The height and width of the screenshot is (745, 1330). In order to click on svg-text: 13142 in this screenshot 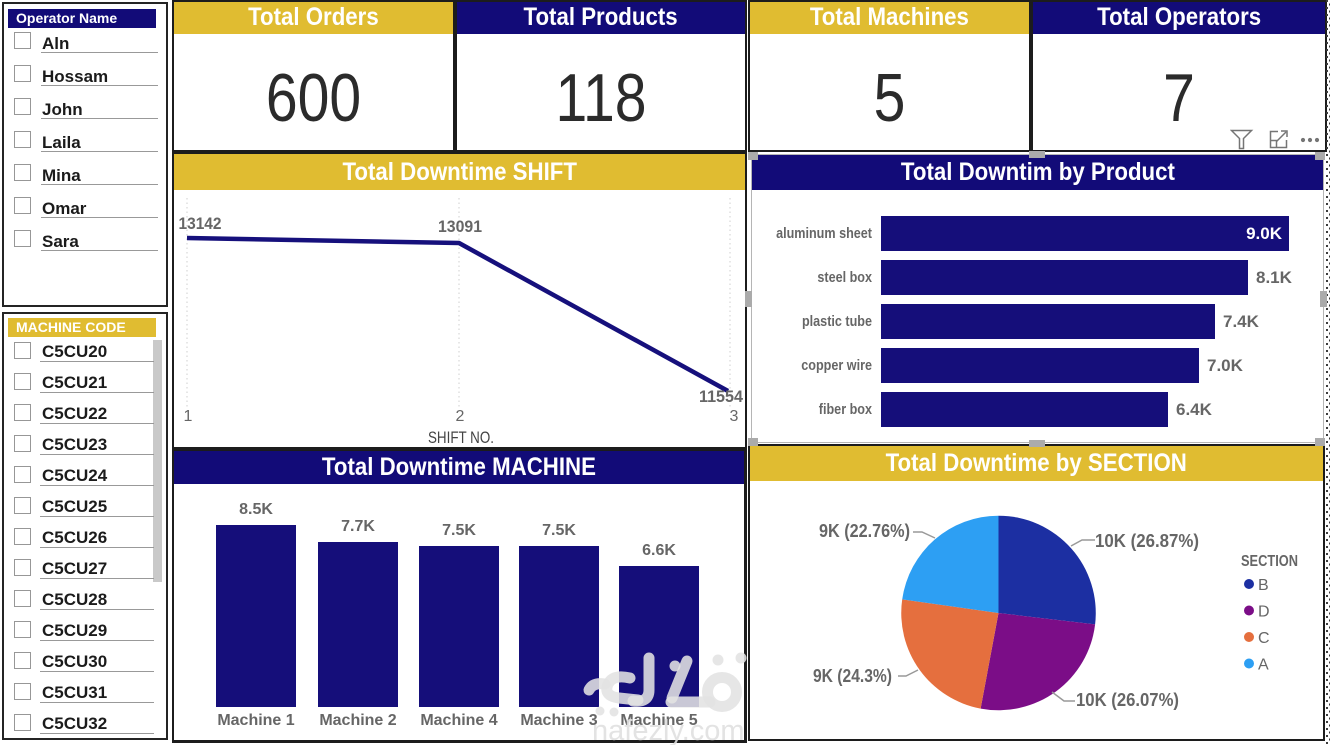, I will do `click(200, 223)`.